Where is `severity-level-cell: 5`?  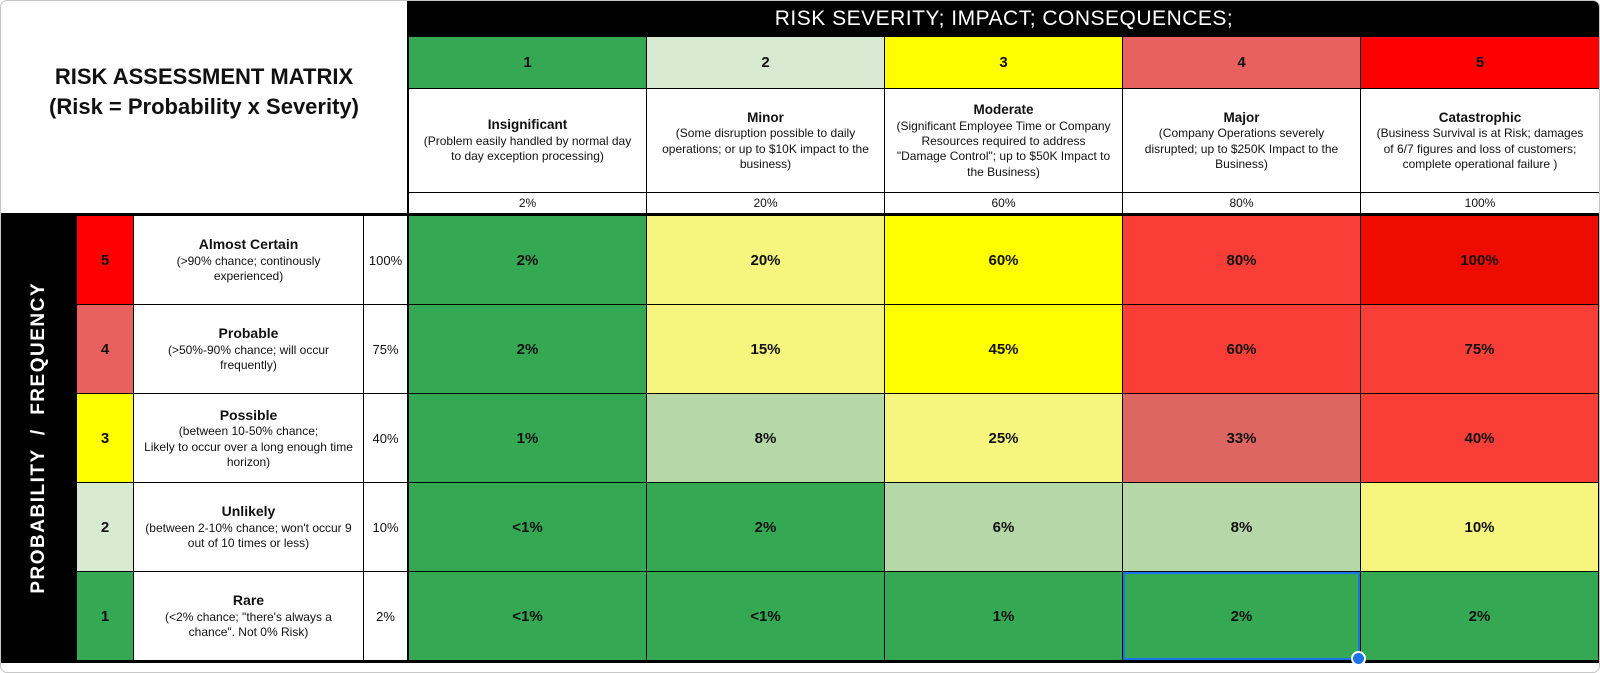 severity-level-cell: 5 is located at coordinates (1480, 63).